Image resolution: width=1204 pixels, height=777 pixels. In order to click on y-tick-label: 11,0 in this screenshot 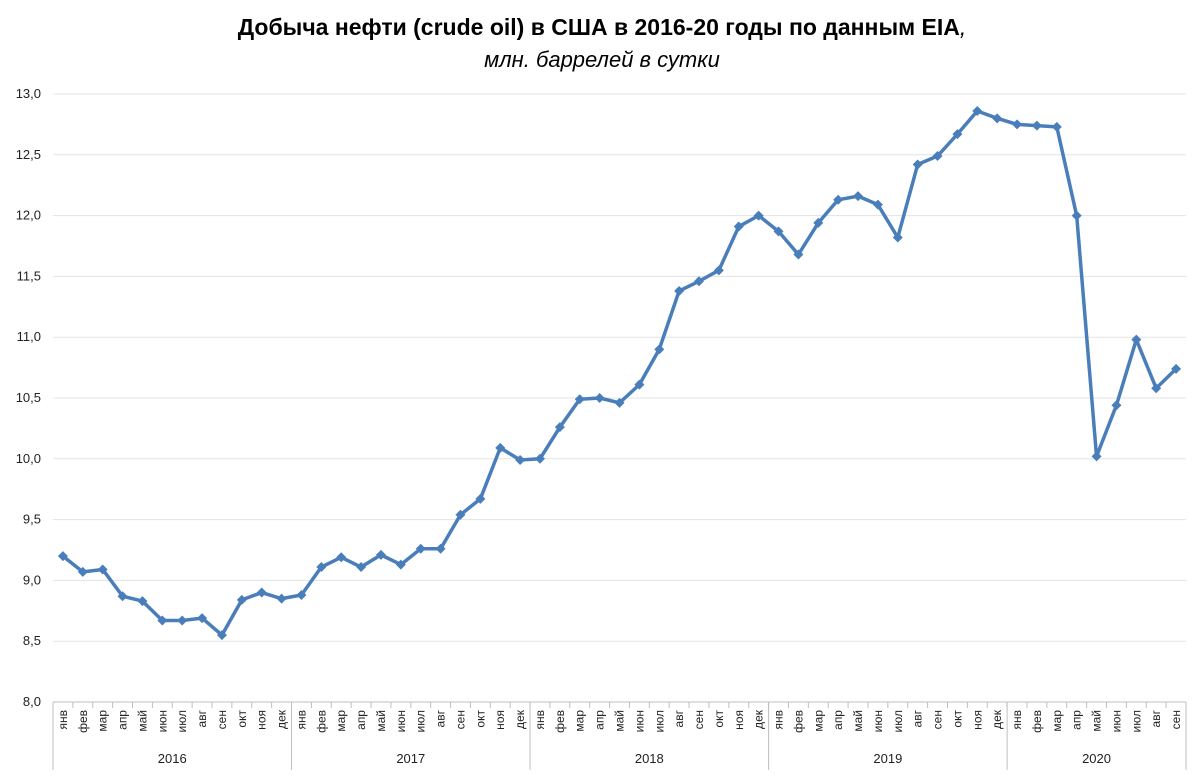, I will do `click(29, 336)`.